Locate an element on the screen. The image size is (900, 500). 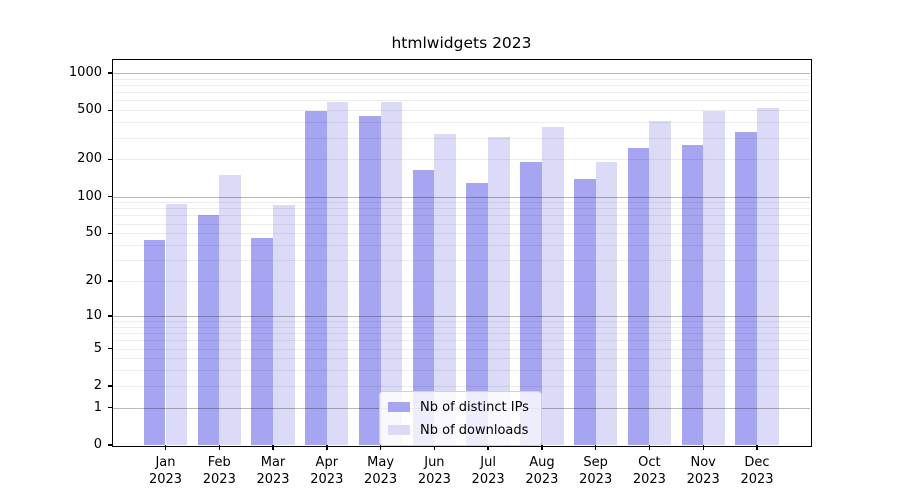
bar-oct-downloads is located at coordinates (660, 282).